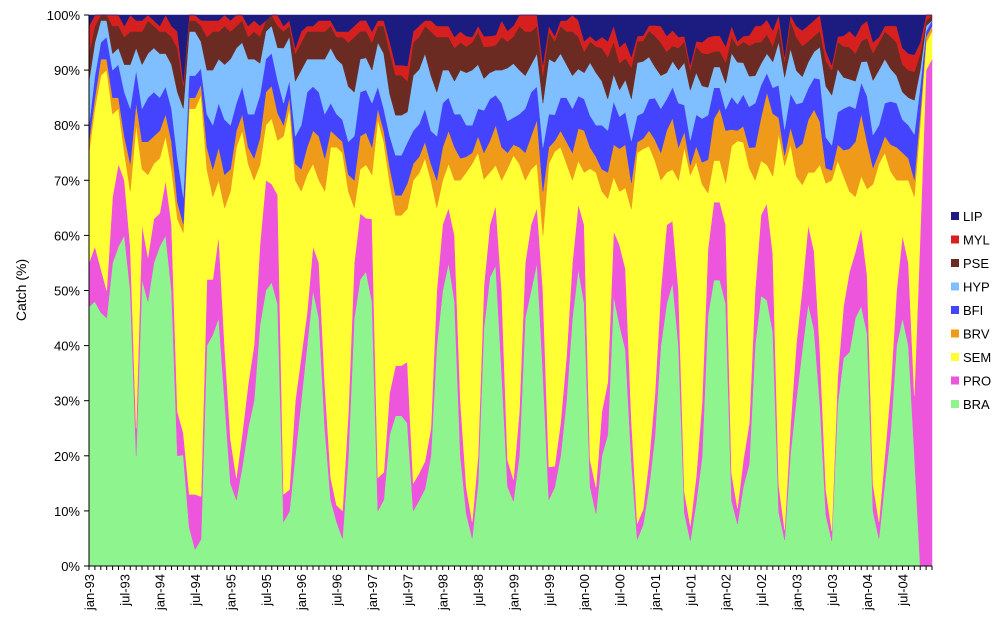 The height and width of the screenshot is (624, 1005). I want to click on y-tick-label: 30%, so click(67, 401).